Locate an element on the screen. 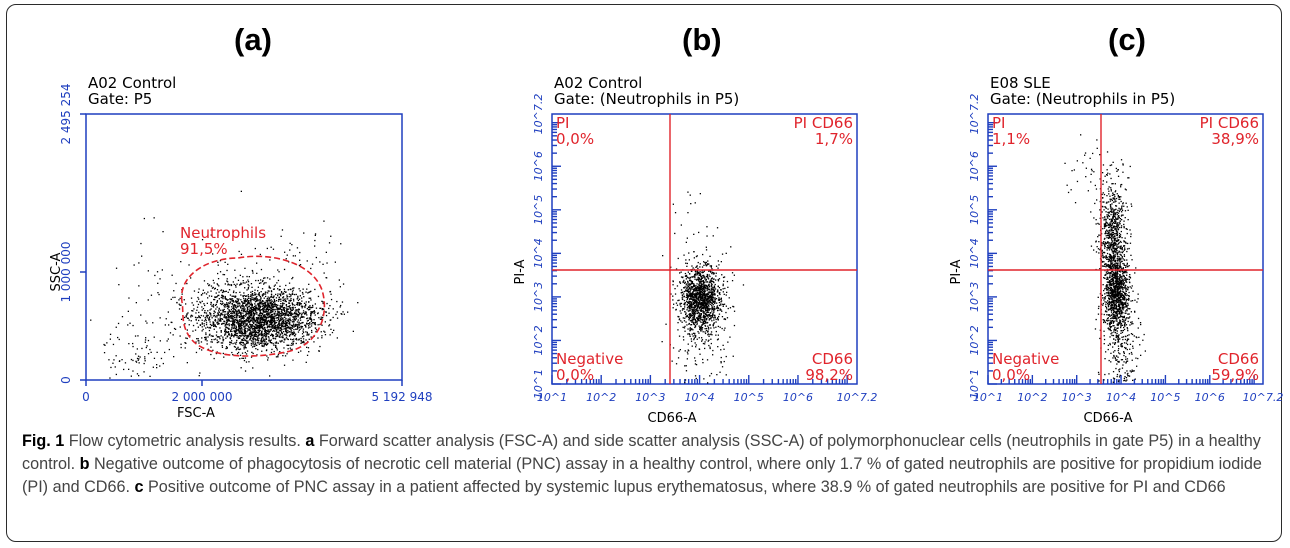 This screenshot has width=1290, height=548. caption-fig-label: Fig. 1 is located at coordinates (43, 441).